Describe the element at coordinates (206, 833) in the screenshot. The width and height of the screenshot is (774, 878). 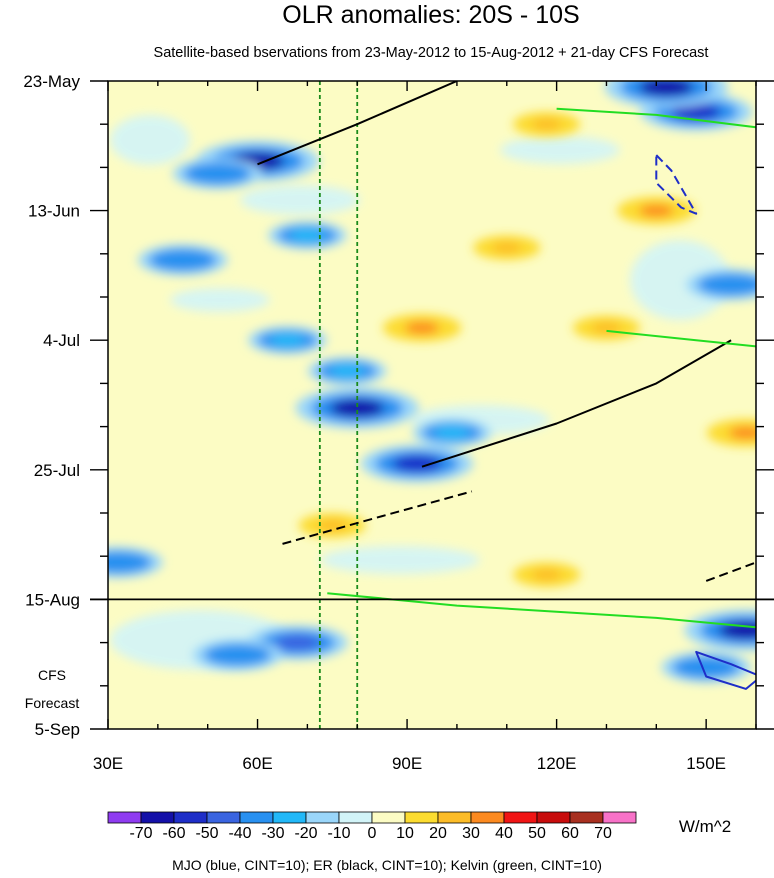
I see `colorbar-tick-label: -50` at that location.